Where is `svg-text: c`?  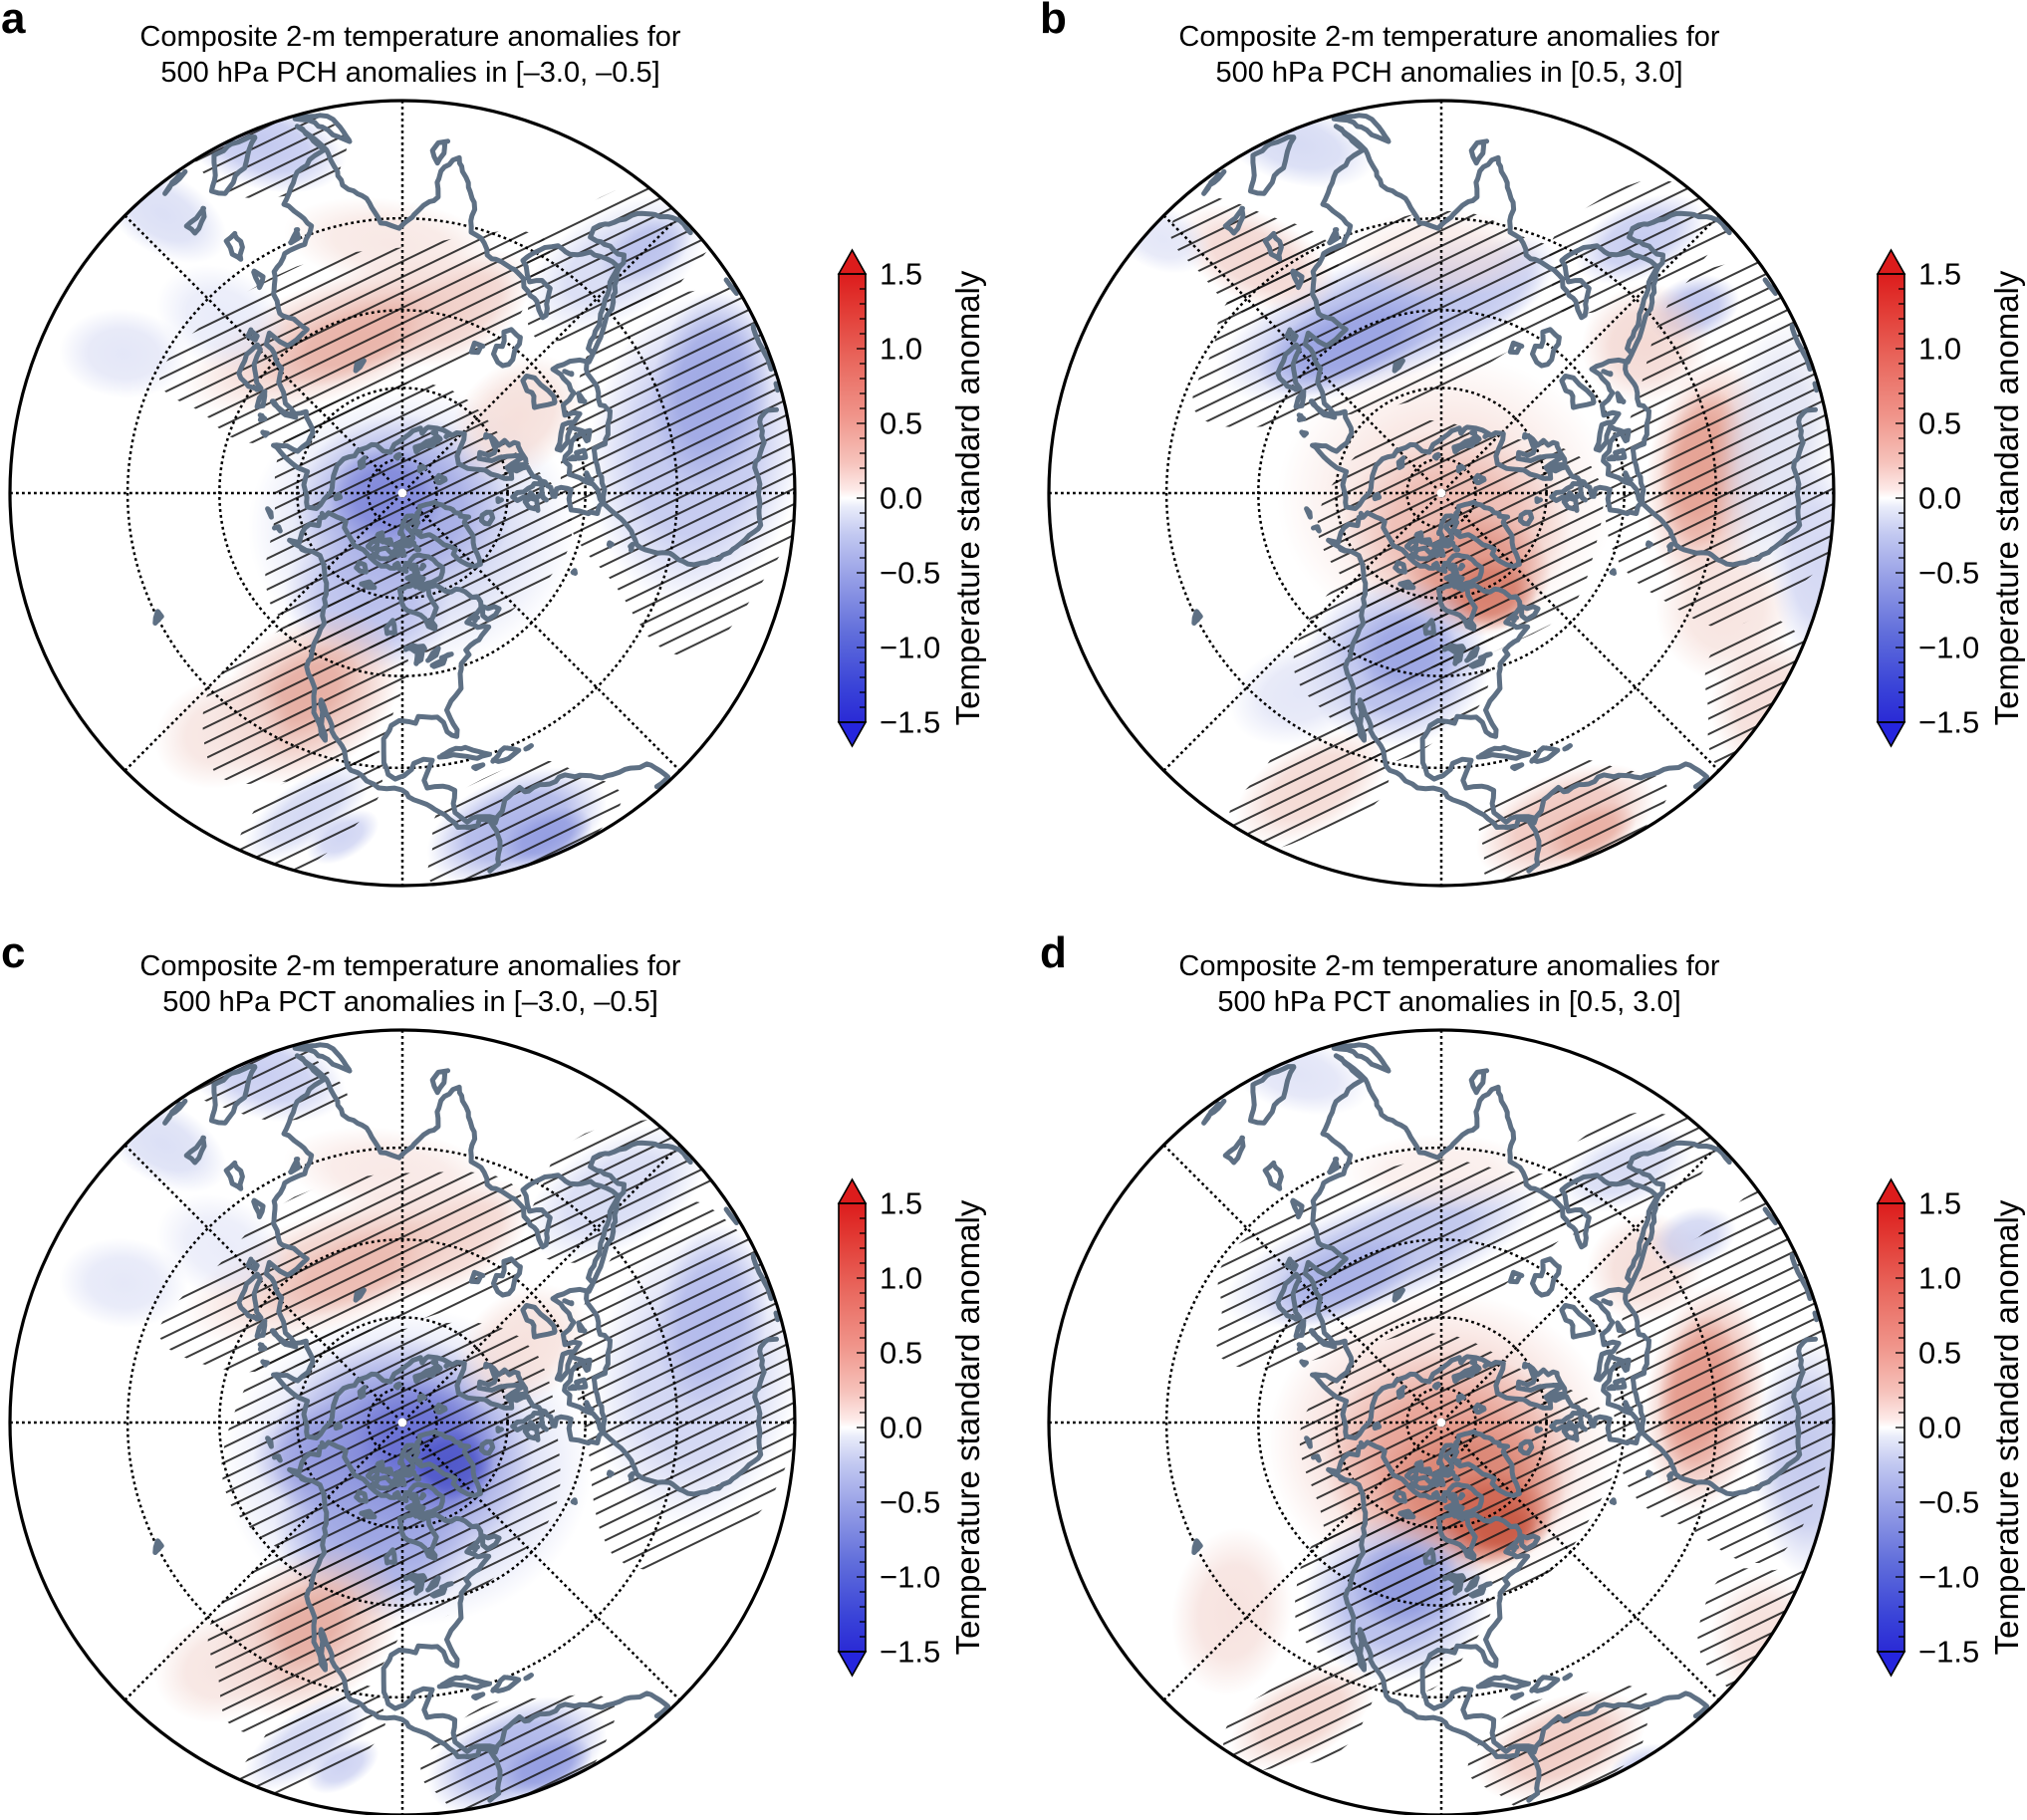
svg-text: c is located at coordinates (13, 952).